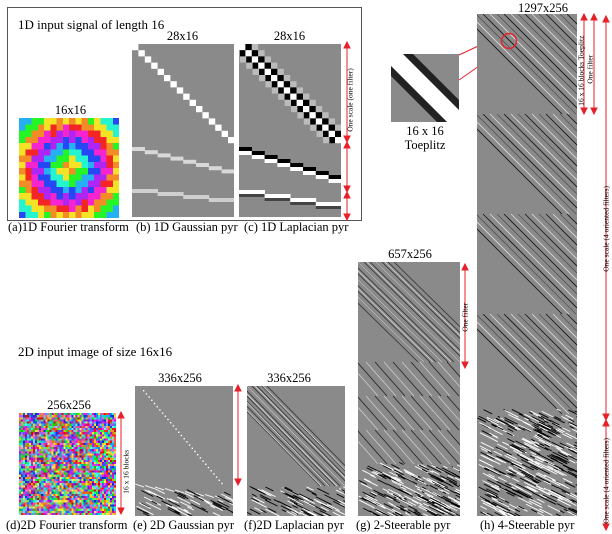  I want to click on panel-d-caption: (d)2D Fourier transform, so click(67, 525).